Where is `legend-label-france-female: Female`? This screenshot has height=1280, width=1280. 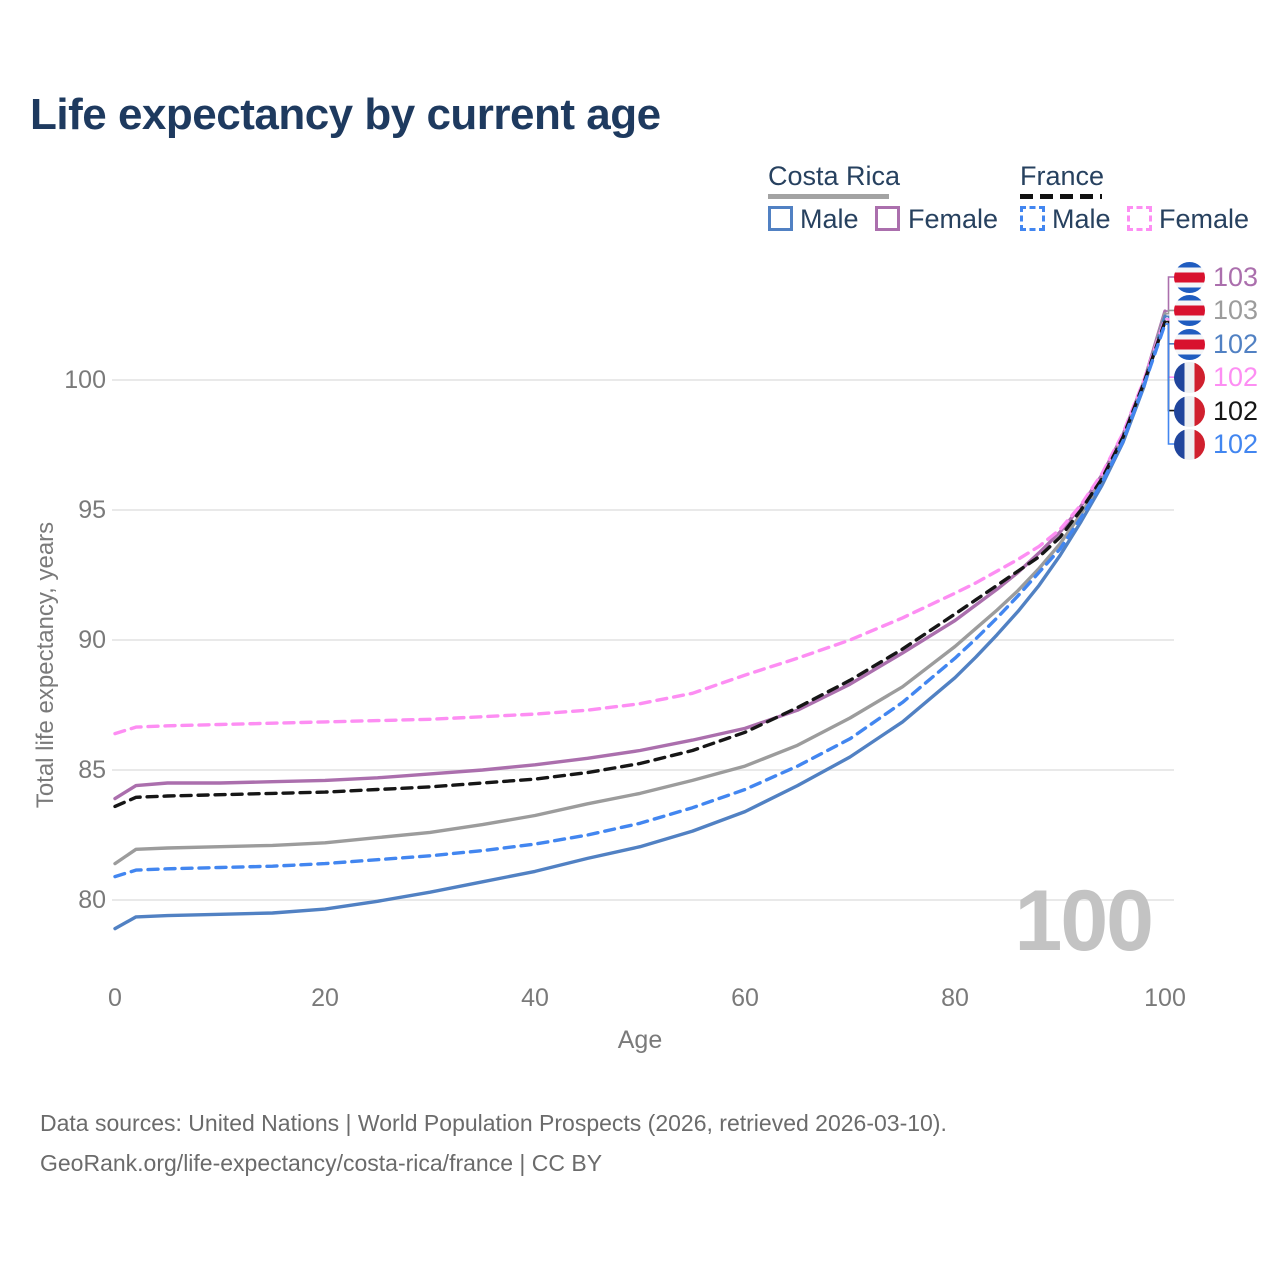 legend-label-france-female: Female is located at coordinates (1204, 219).